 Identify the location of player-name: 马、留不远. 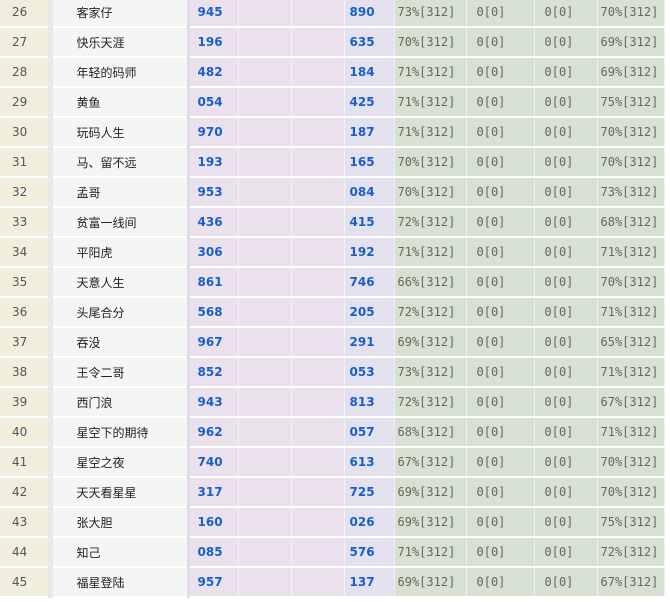
(120, 162).